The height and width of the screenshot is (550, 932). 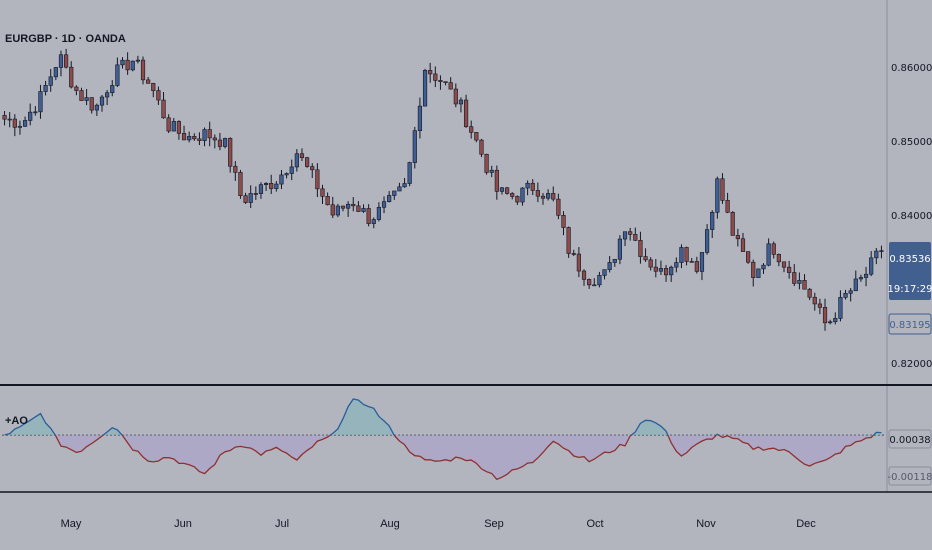 I want to click on time-axis: May Jun Jul Aug Sep Oct Nov Dec, so click(x=439, y=524).